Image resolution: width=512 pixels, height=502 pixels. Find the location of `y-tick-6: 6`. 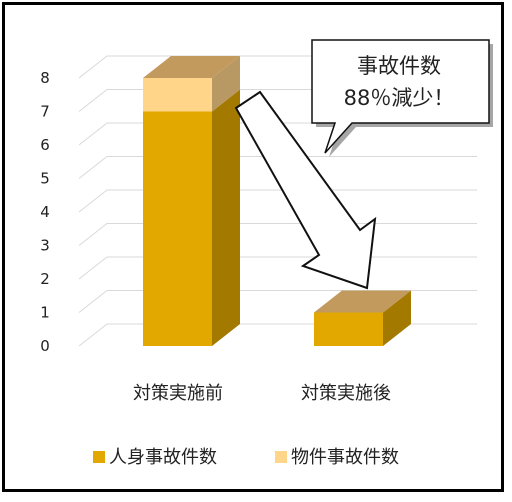

y-tick-6: 6 is located at coordinates (45, 145).